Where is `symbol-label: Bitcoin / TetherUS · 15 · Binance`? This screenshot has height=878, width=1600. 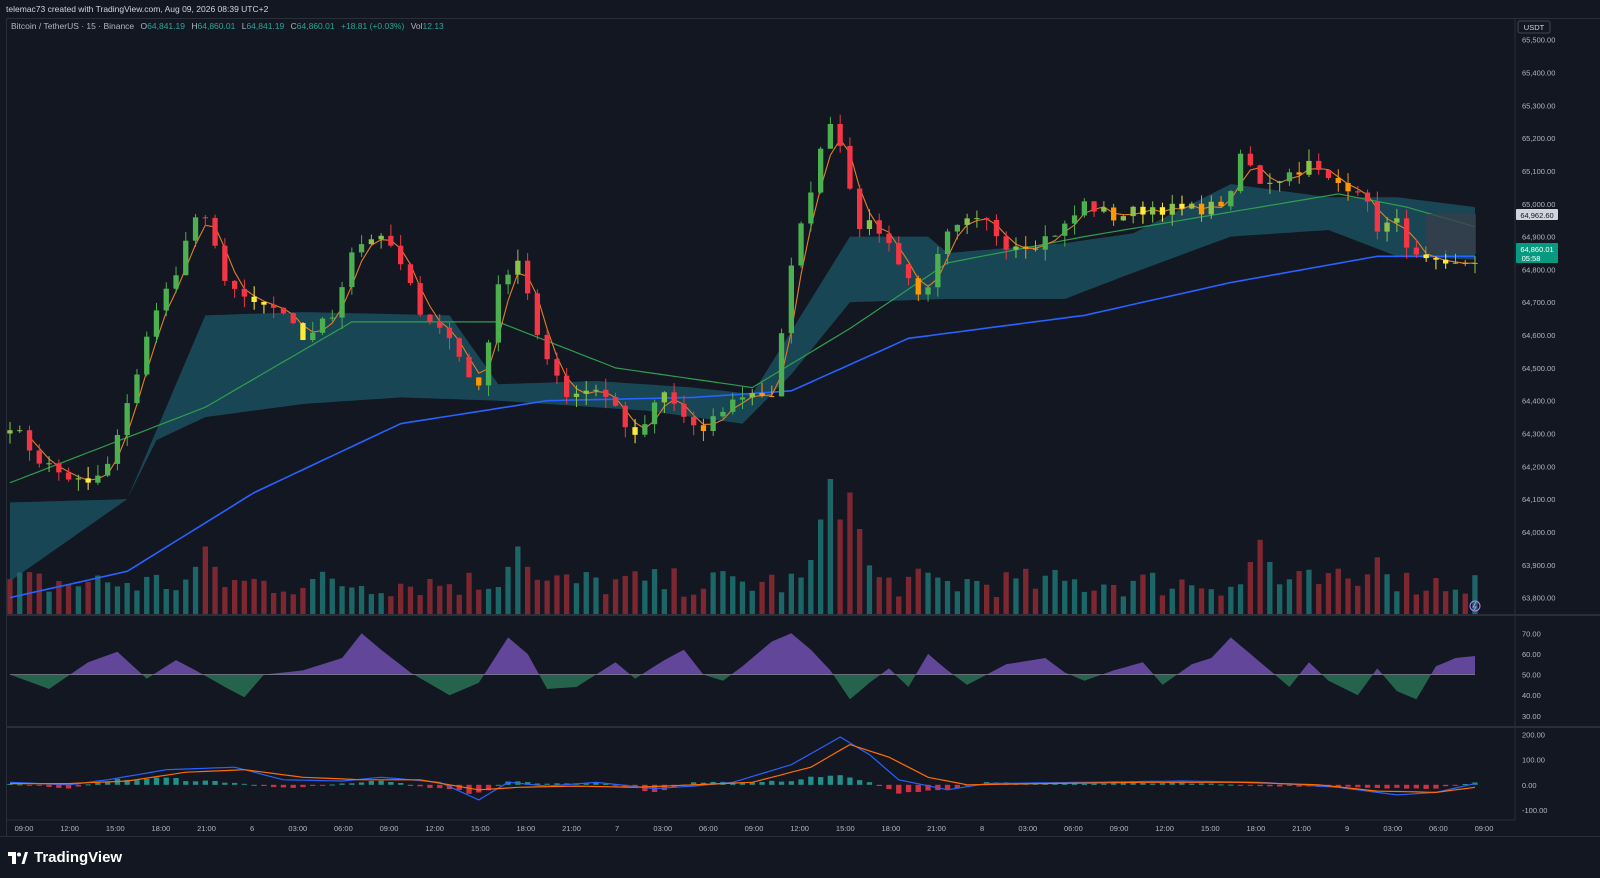 symbol-label: Bitcoin / TetherUS · 15 · Binance is located at coordinates (73, 26).